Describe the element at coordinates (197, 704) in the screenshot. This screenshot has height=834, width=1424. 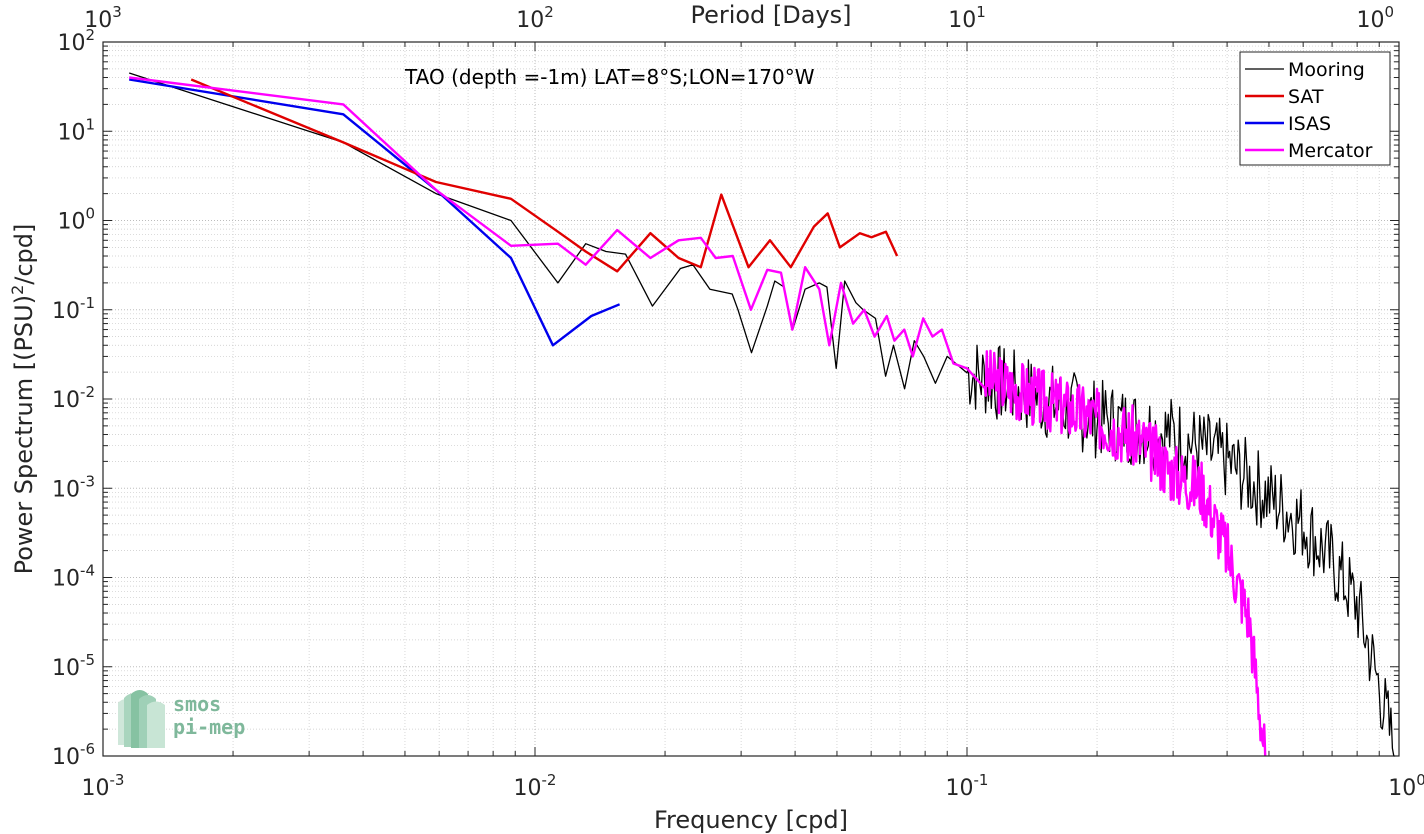
I see `logo-text-smos: smos` at that location.